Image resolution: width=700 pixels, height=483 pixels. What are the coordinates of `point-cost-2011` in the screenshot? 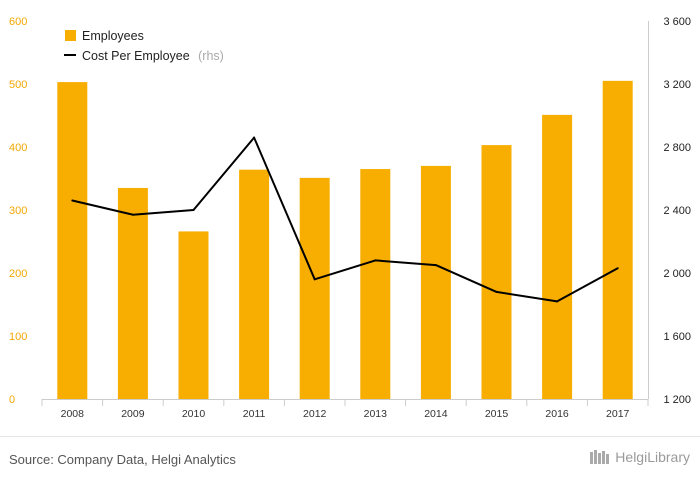 It's located at (254, 137).